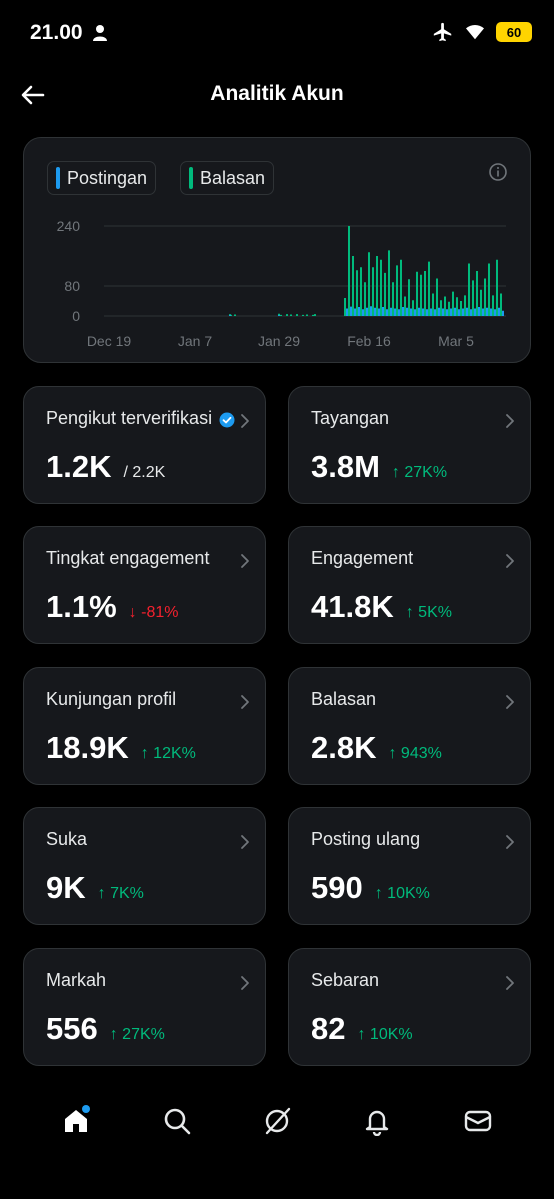 This screenshot has height=1199, width=554. Describe the element at coordinates (105, 1029) in the screenshot. I see `stat-value-row: 556 ↑ 27K%` at that location.